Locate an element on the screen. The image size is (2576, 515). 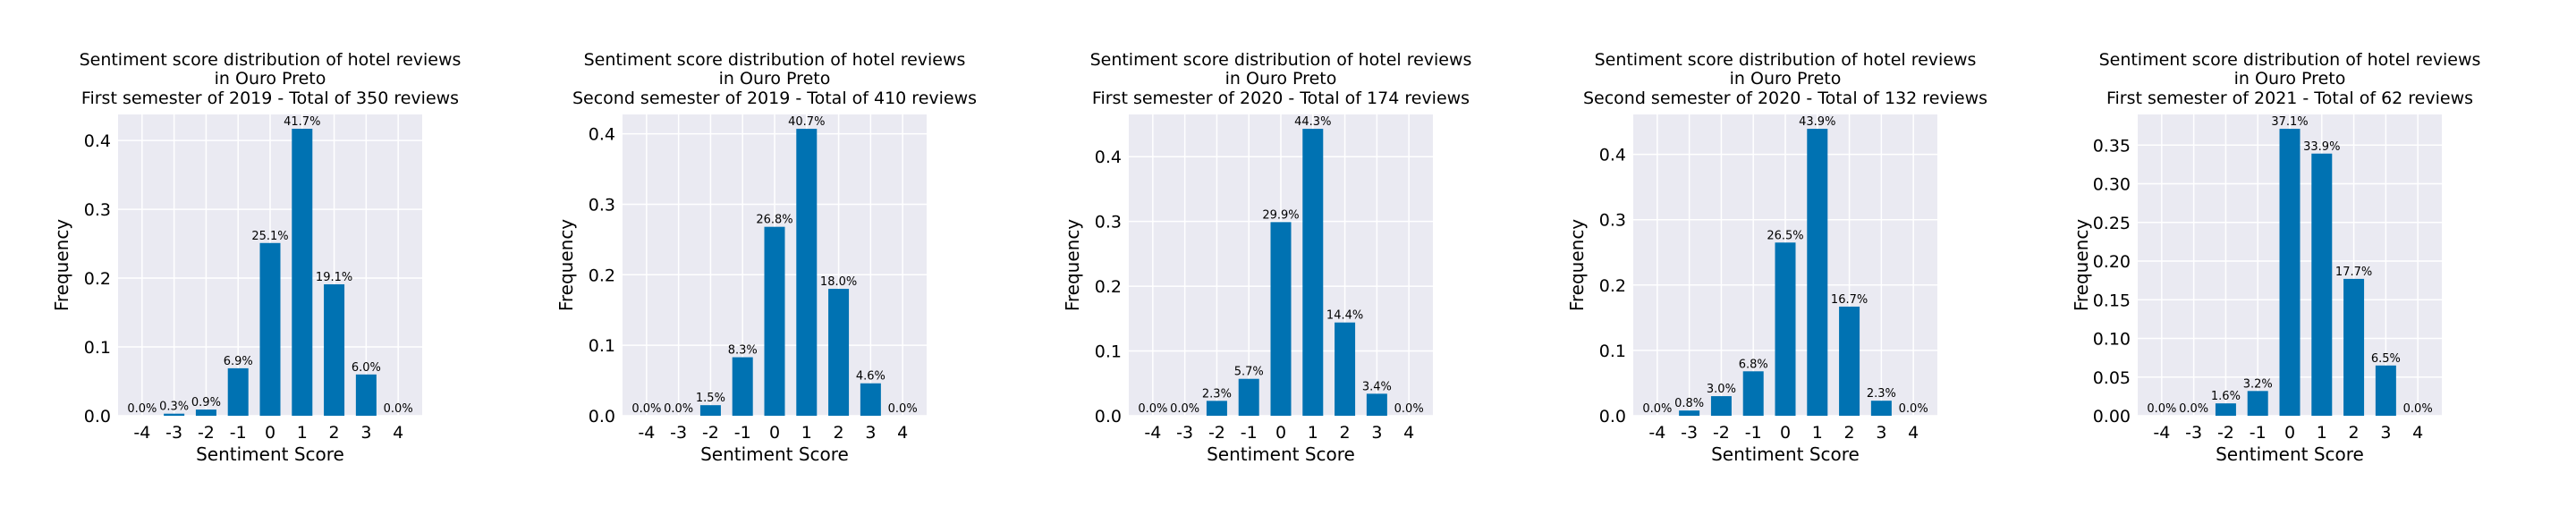
y-tick-label: 0.1 is located at coordinates (1108, 352).